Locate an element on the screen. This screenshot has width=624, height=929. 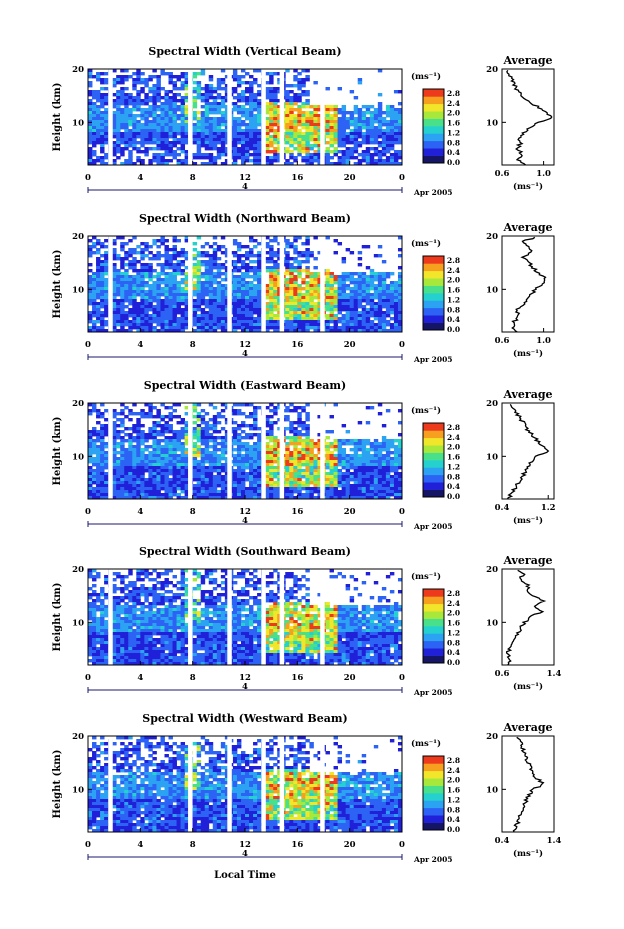
average-x-label: (ms⁻¹) is located at coordinates (528, 353).